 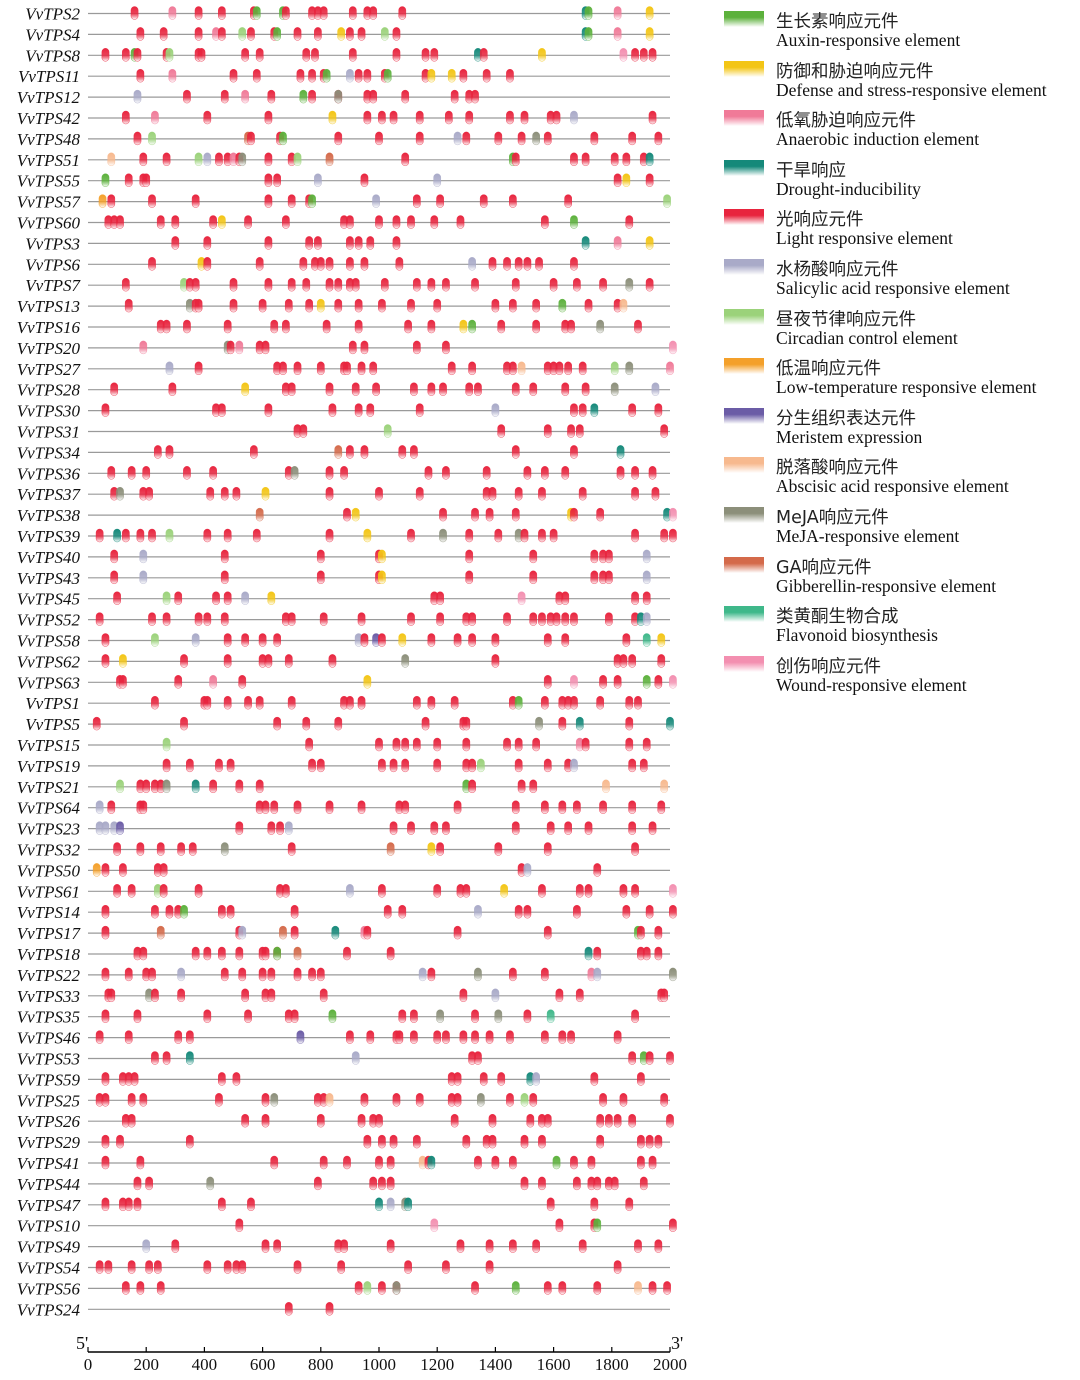 What do you see at coordinates (437, 1364) in the screenshot?
I see `x-tick-label: 1200` at bounding box center [437, 1364].